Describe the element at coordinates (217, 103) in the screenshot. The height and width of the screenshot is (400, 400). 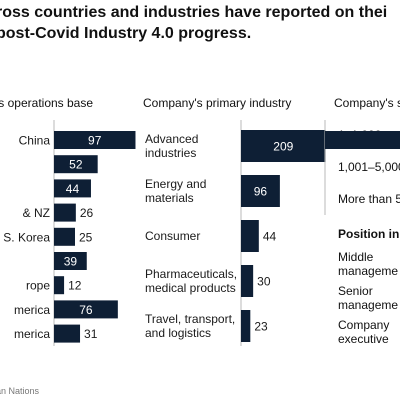
I see `panel-header-primary-industry: Company's primary industry` at that location.